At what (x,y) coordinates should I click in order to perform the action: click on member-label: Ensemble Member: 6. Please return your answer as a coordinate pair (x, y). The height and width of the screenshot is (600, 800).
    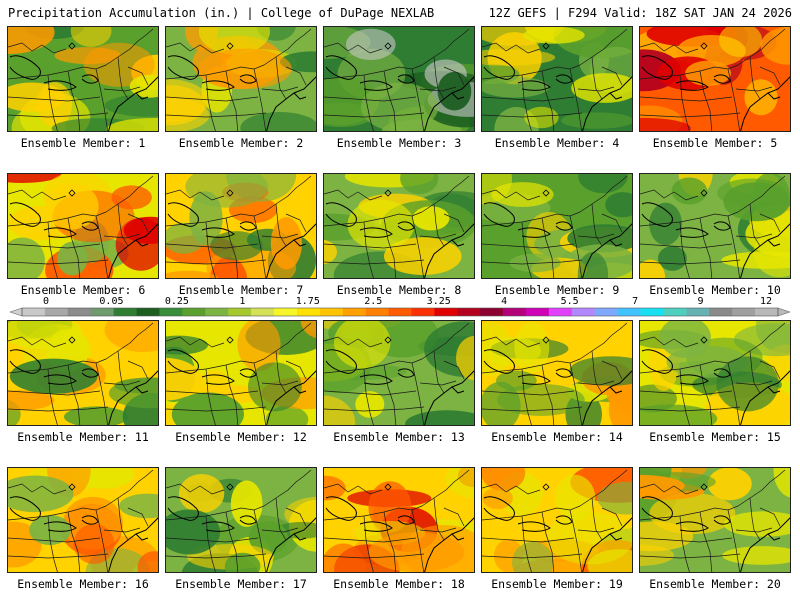
    Looking at the image, I should click on (83, 290).